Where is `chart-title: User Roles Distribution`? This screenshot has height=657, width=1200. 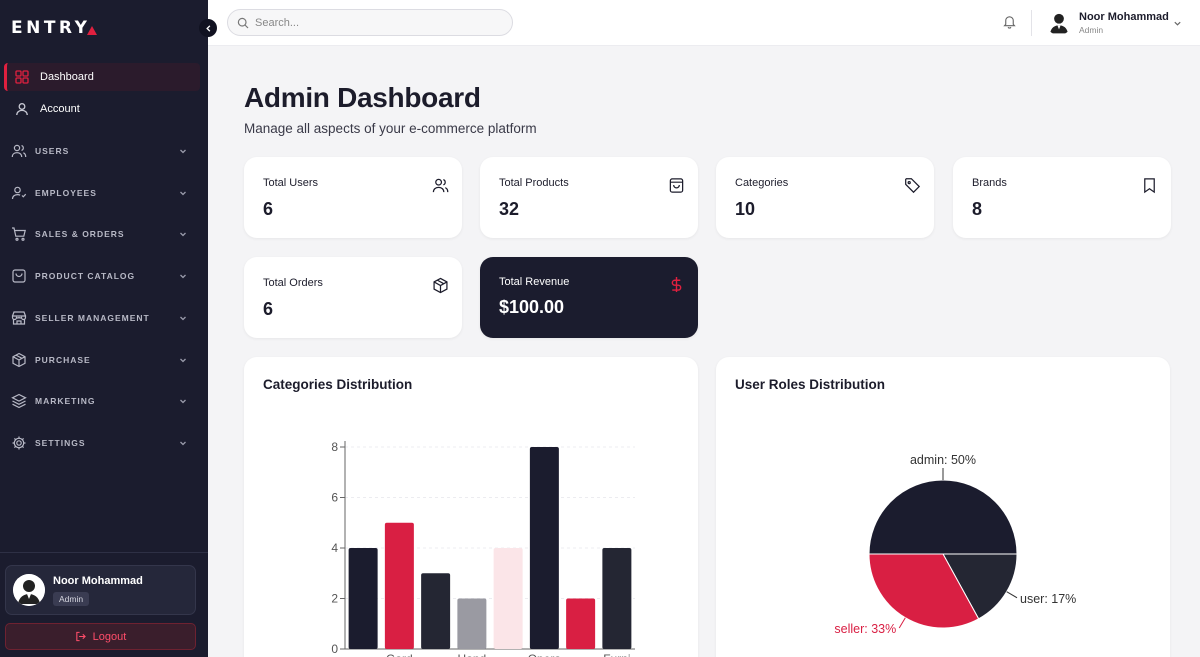
chart-title: User Roles Distribution is located at coordinates (810, 384).